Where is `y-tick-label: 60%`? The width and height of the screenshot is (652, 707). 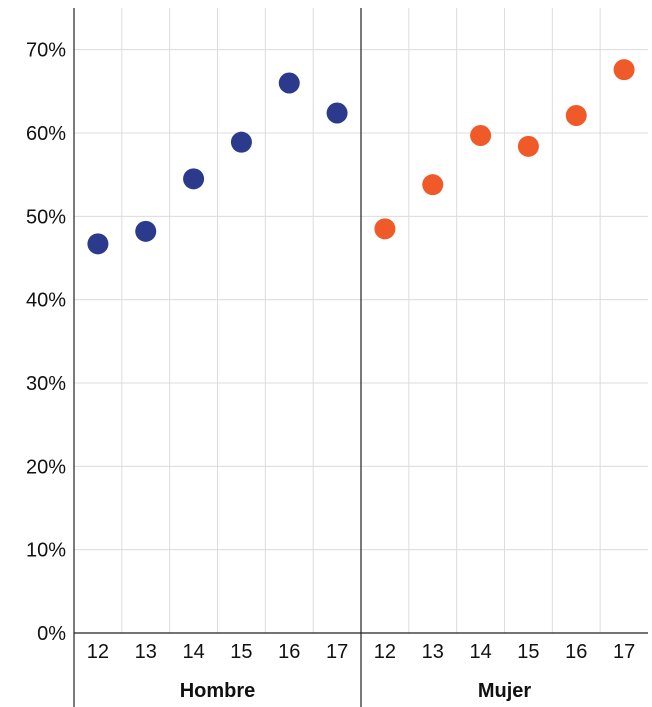
y-tick-label: 60% is located at coordinates (46, 134).